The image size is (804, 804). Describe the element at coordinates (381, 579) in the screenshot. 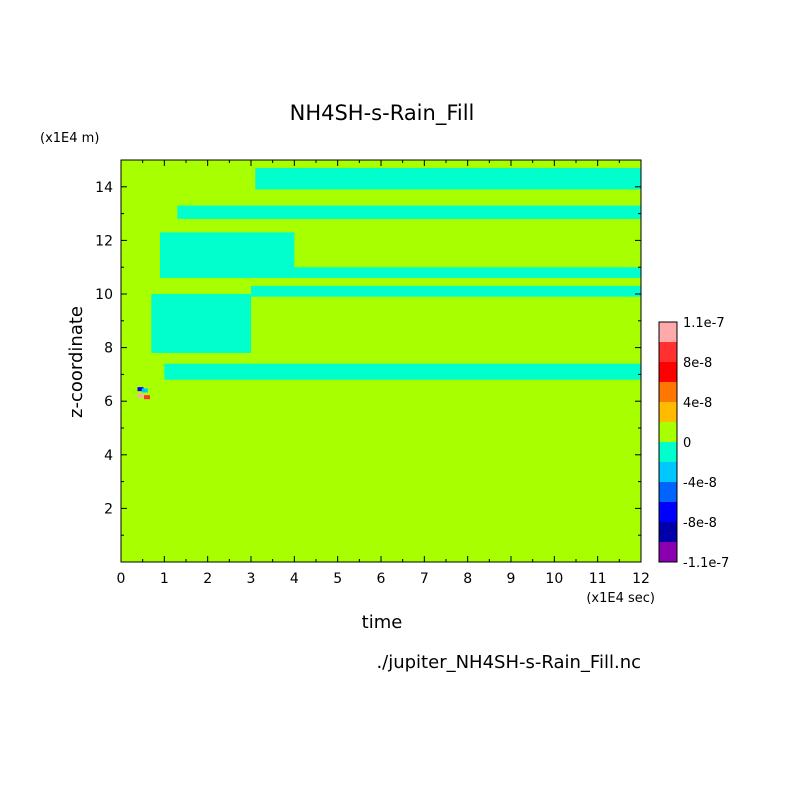

I see `x-tick-label: 6` at that location.